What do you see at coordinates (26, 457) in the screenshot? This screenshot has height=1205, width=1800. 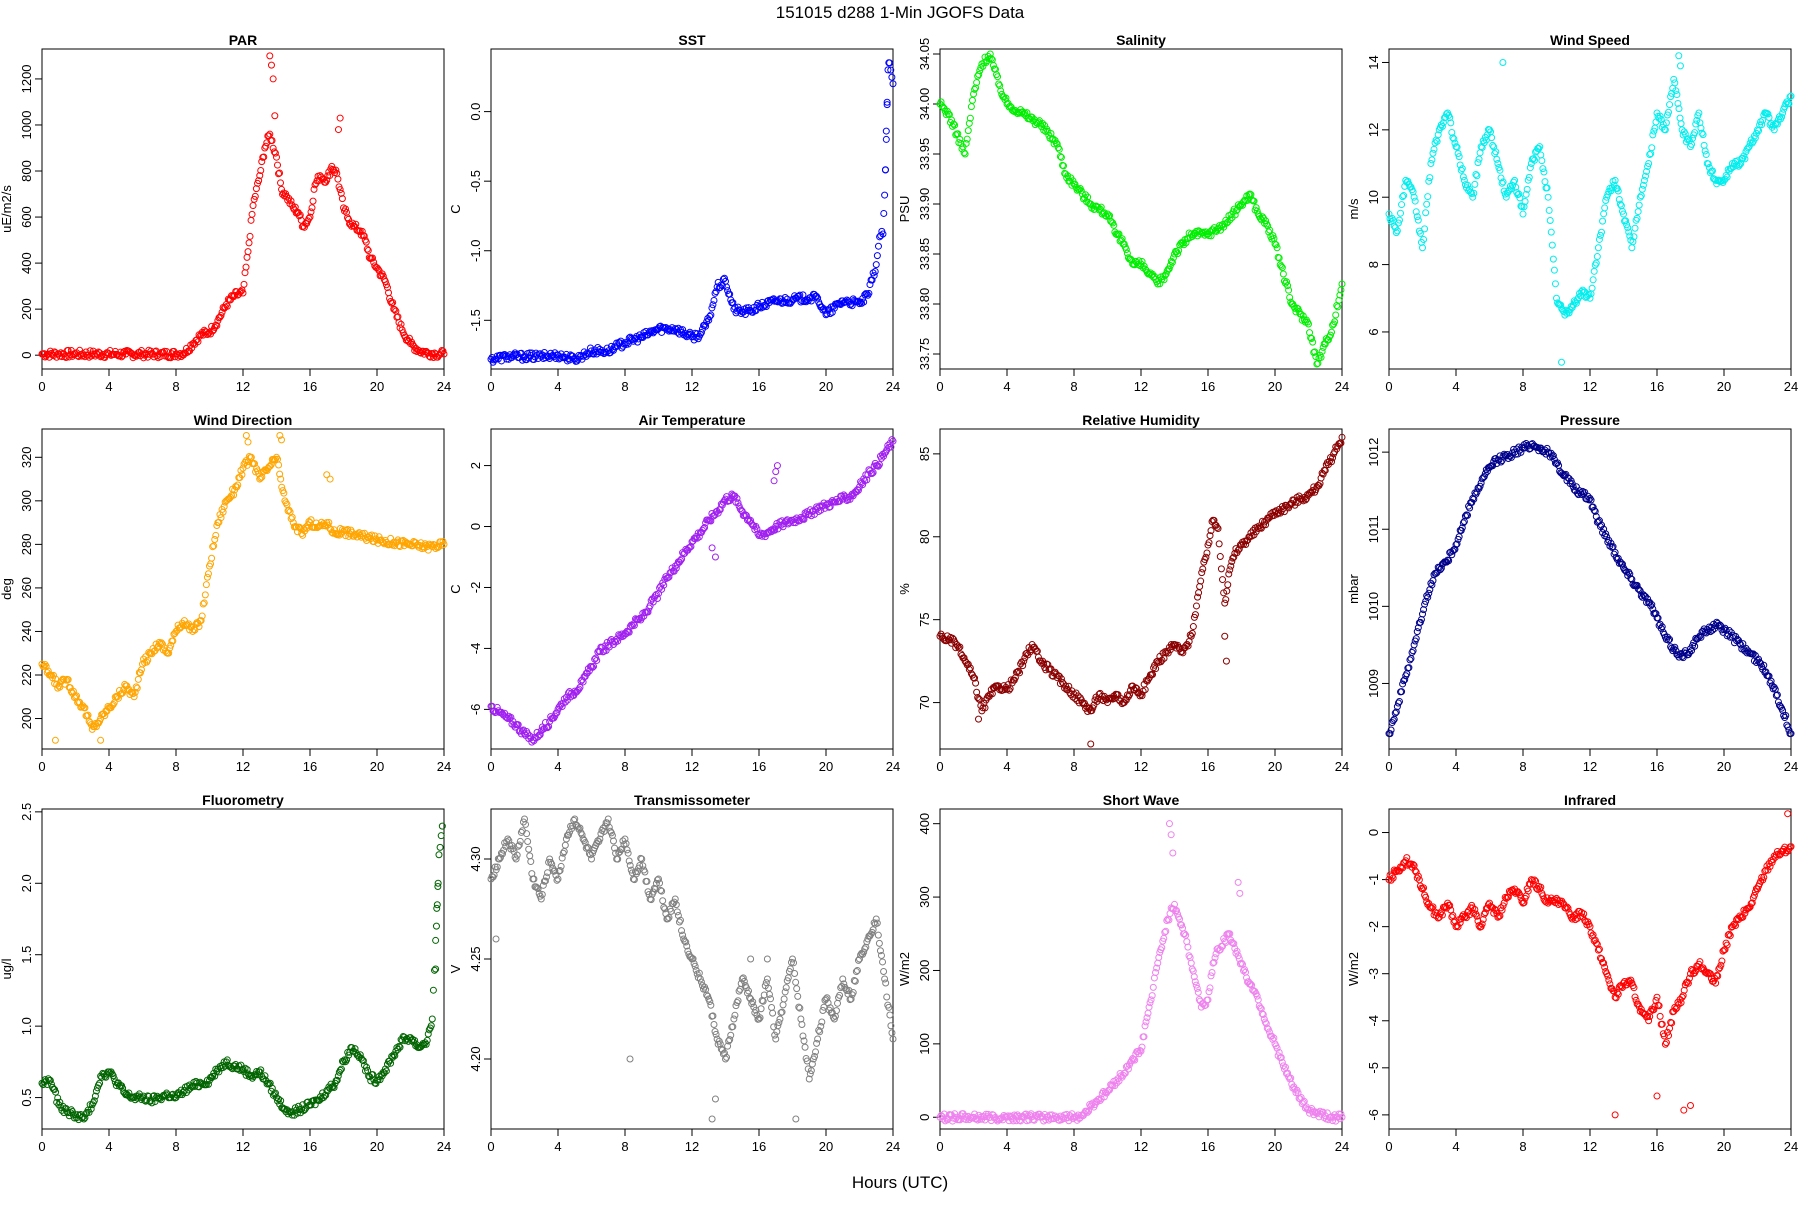 I see `y-tick-label: 320` at bounding box center [26, 457].